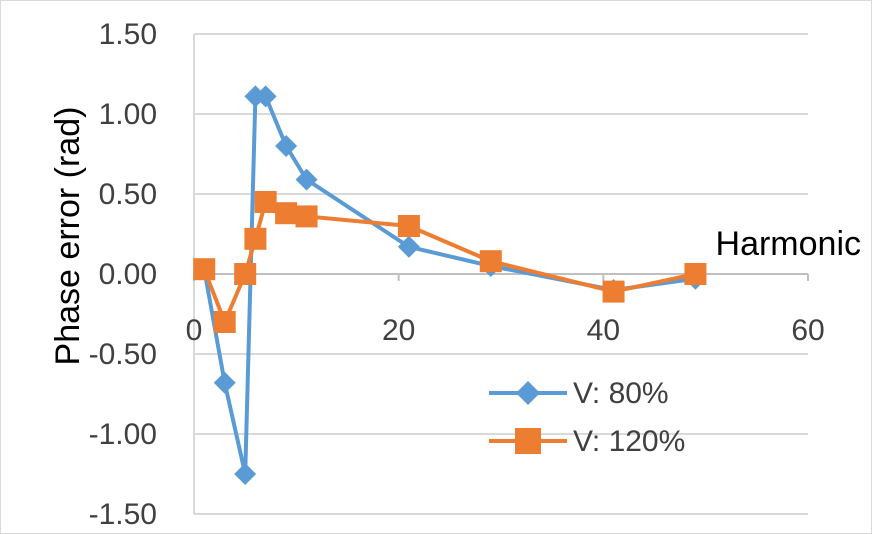 The width and height of the screenshot is (872, 534). What do you see at coordinates (528, 441) in the screenshot?
I see `legend-swatch-marker-v120` at bounding box center [528, 441].